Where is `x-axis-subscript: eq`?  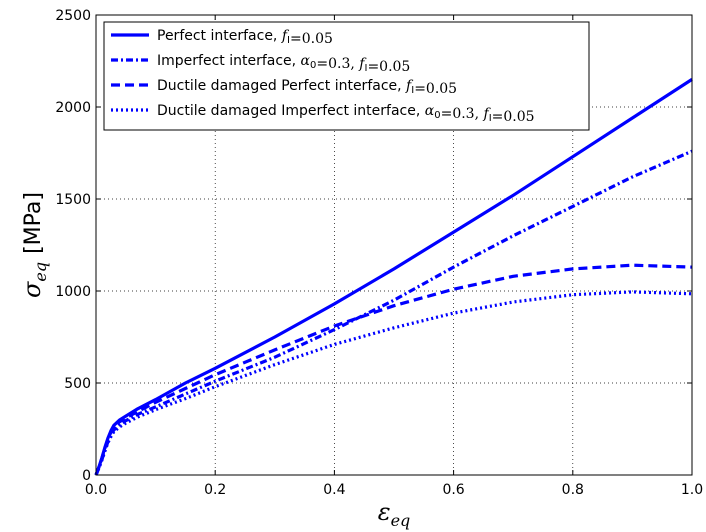 x-axis-subscript: eq is located at coordinates (401, 520).